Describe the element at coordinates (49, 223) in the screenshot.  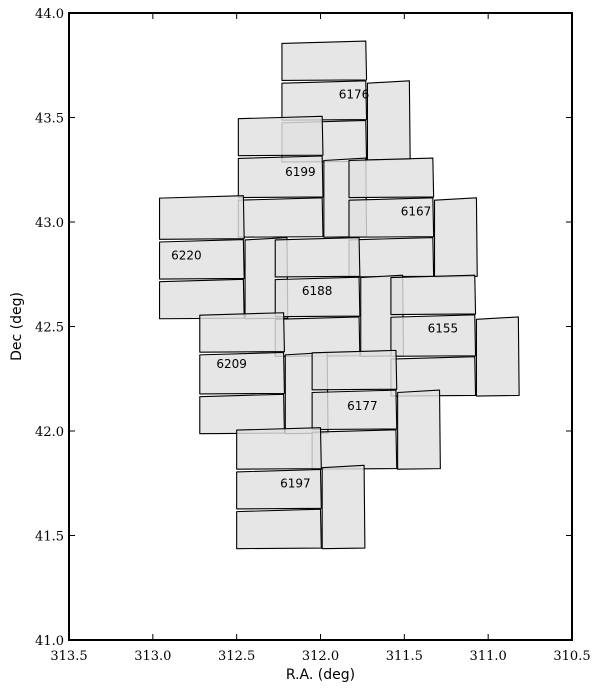
I see `y-tick-label: 43.0` at that location.